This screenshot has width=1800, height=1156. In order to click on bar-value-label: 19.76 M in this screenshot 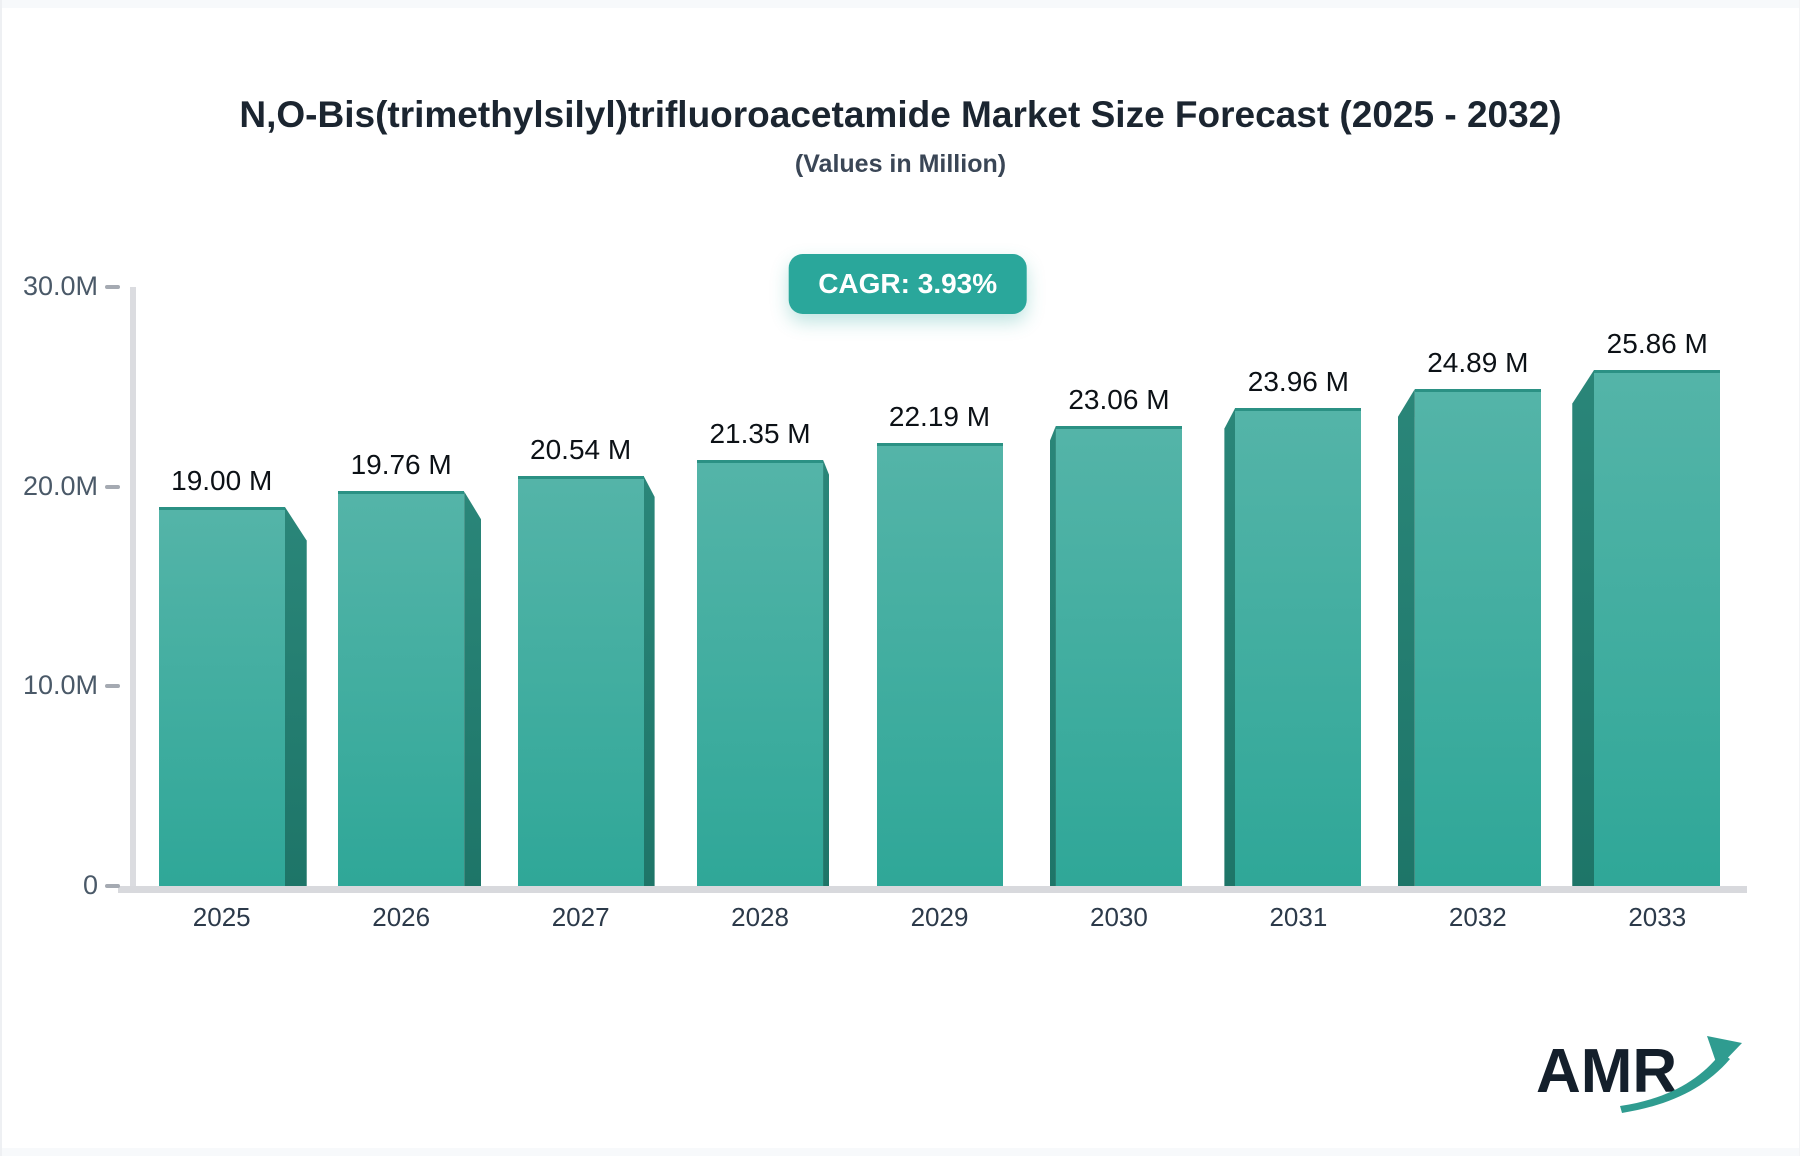, I will do `click(401, 465)`.